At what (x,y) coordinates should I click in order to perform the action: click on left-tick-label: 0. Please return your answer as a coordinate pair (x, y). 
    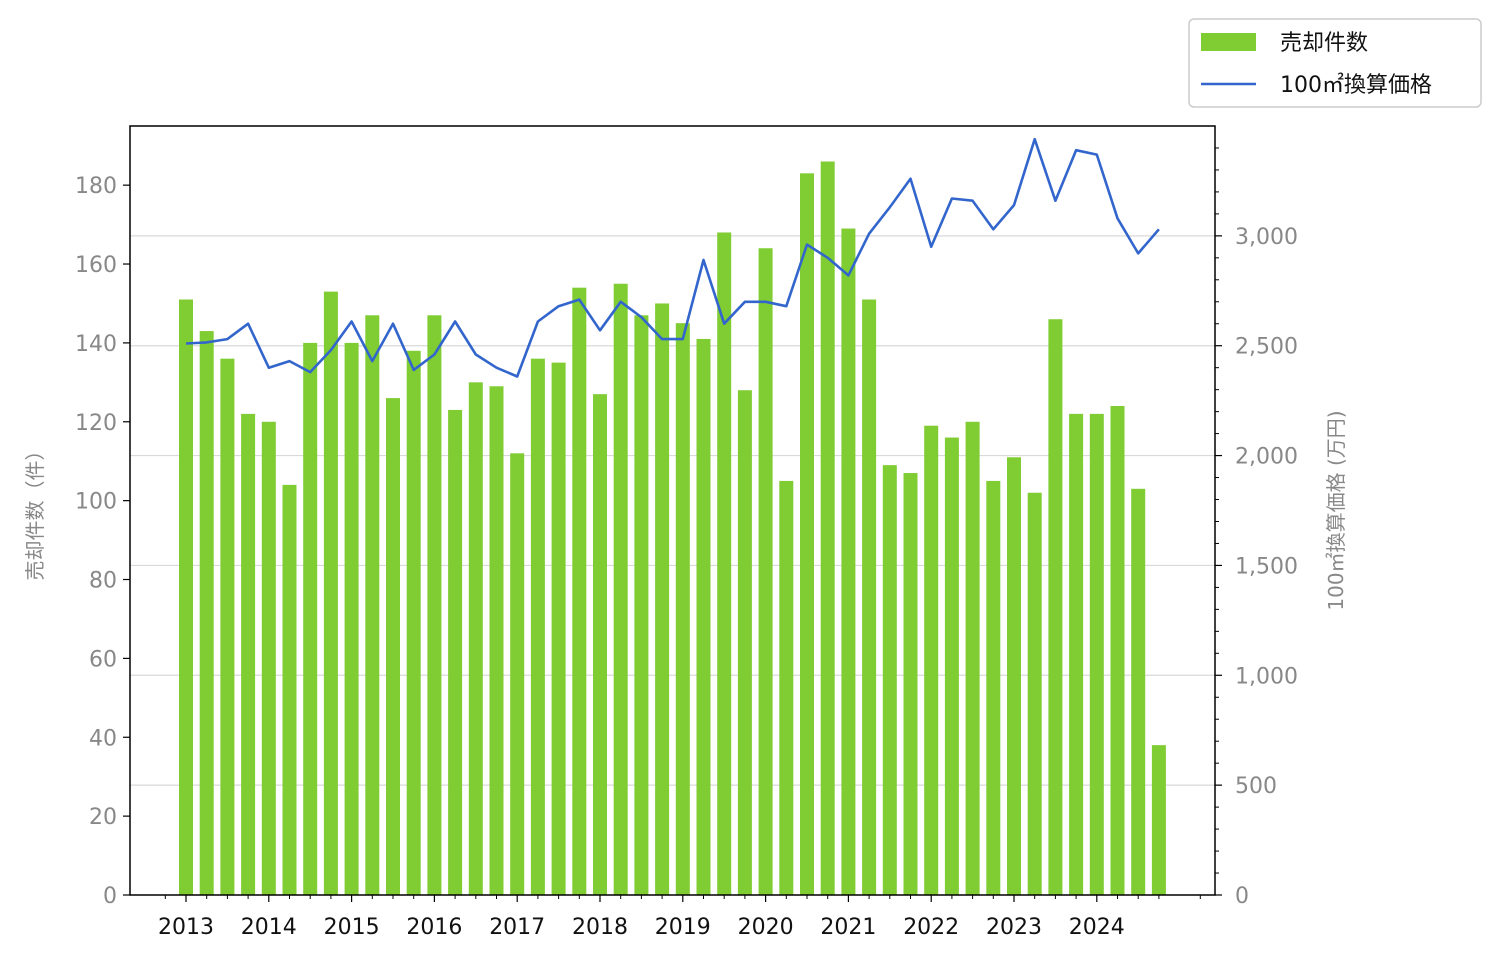
    Looking at the image, I should click on (110, 896).